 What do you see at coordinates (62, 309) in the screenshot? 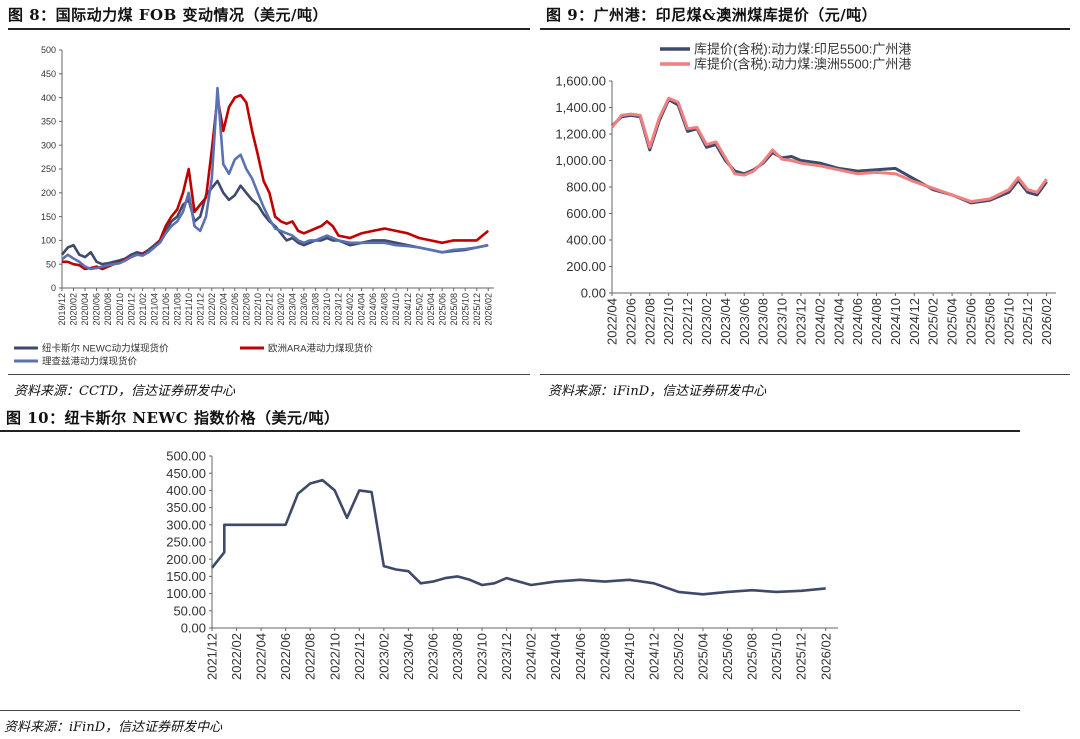
I see `fig8-x-tick-label: 2019/12` at bounding box center [62, 309].